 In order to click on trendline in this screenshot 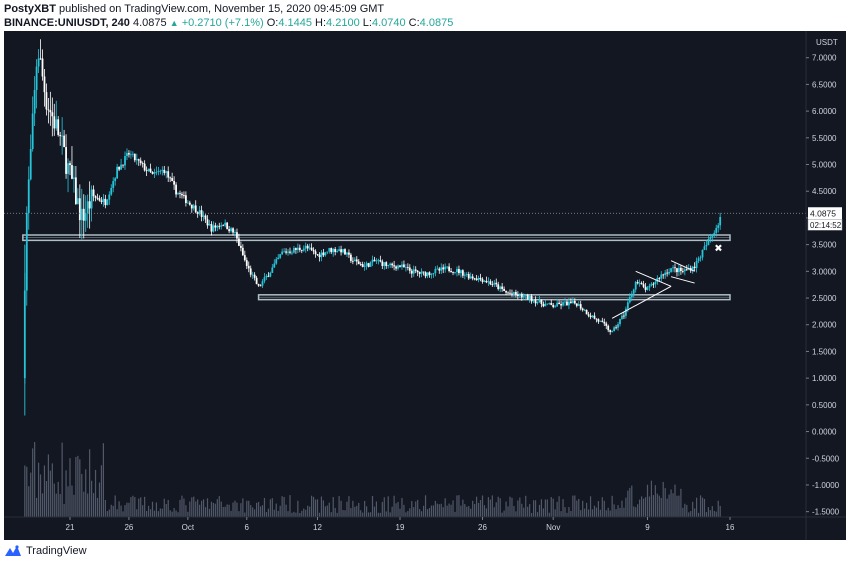, I will do `click(682, 266)`.